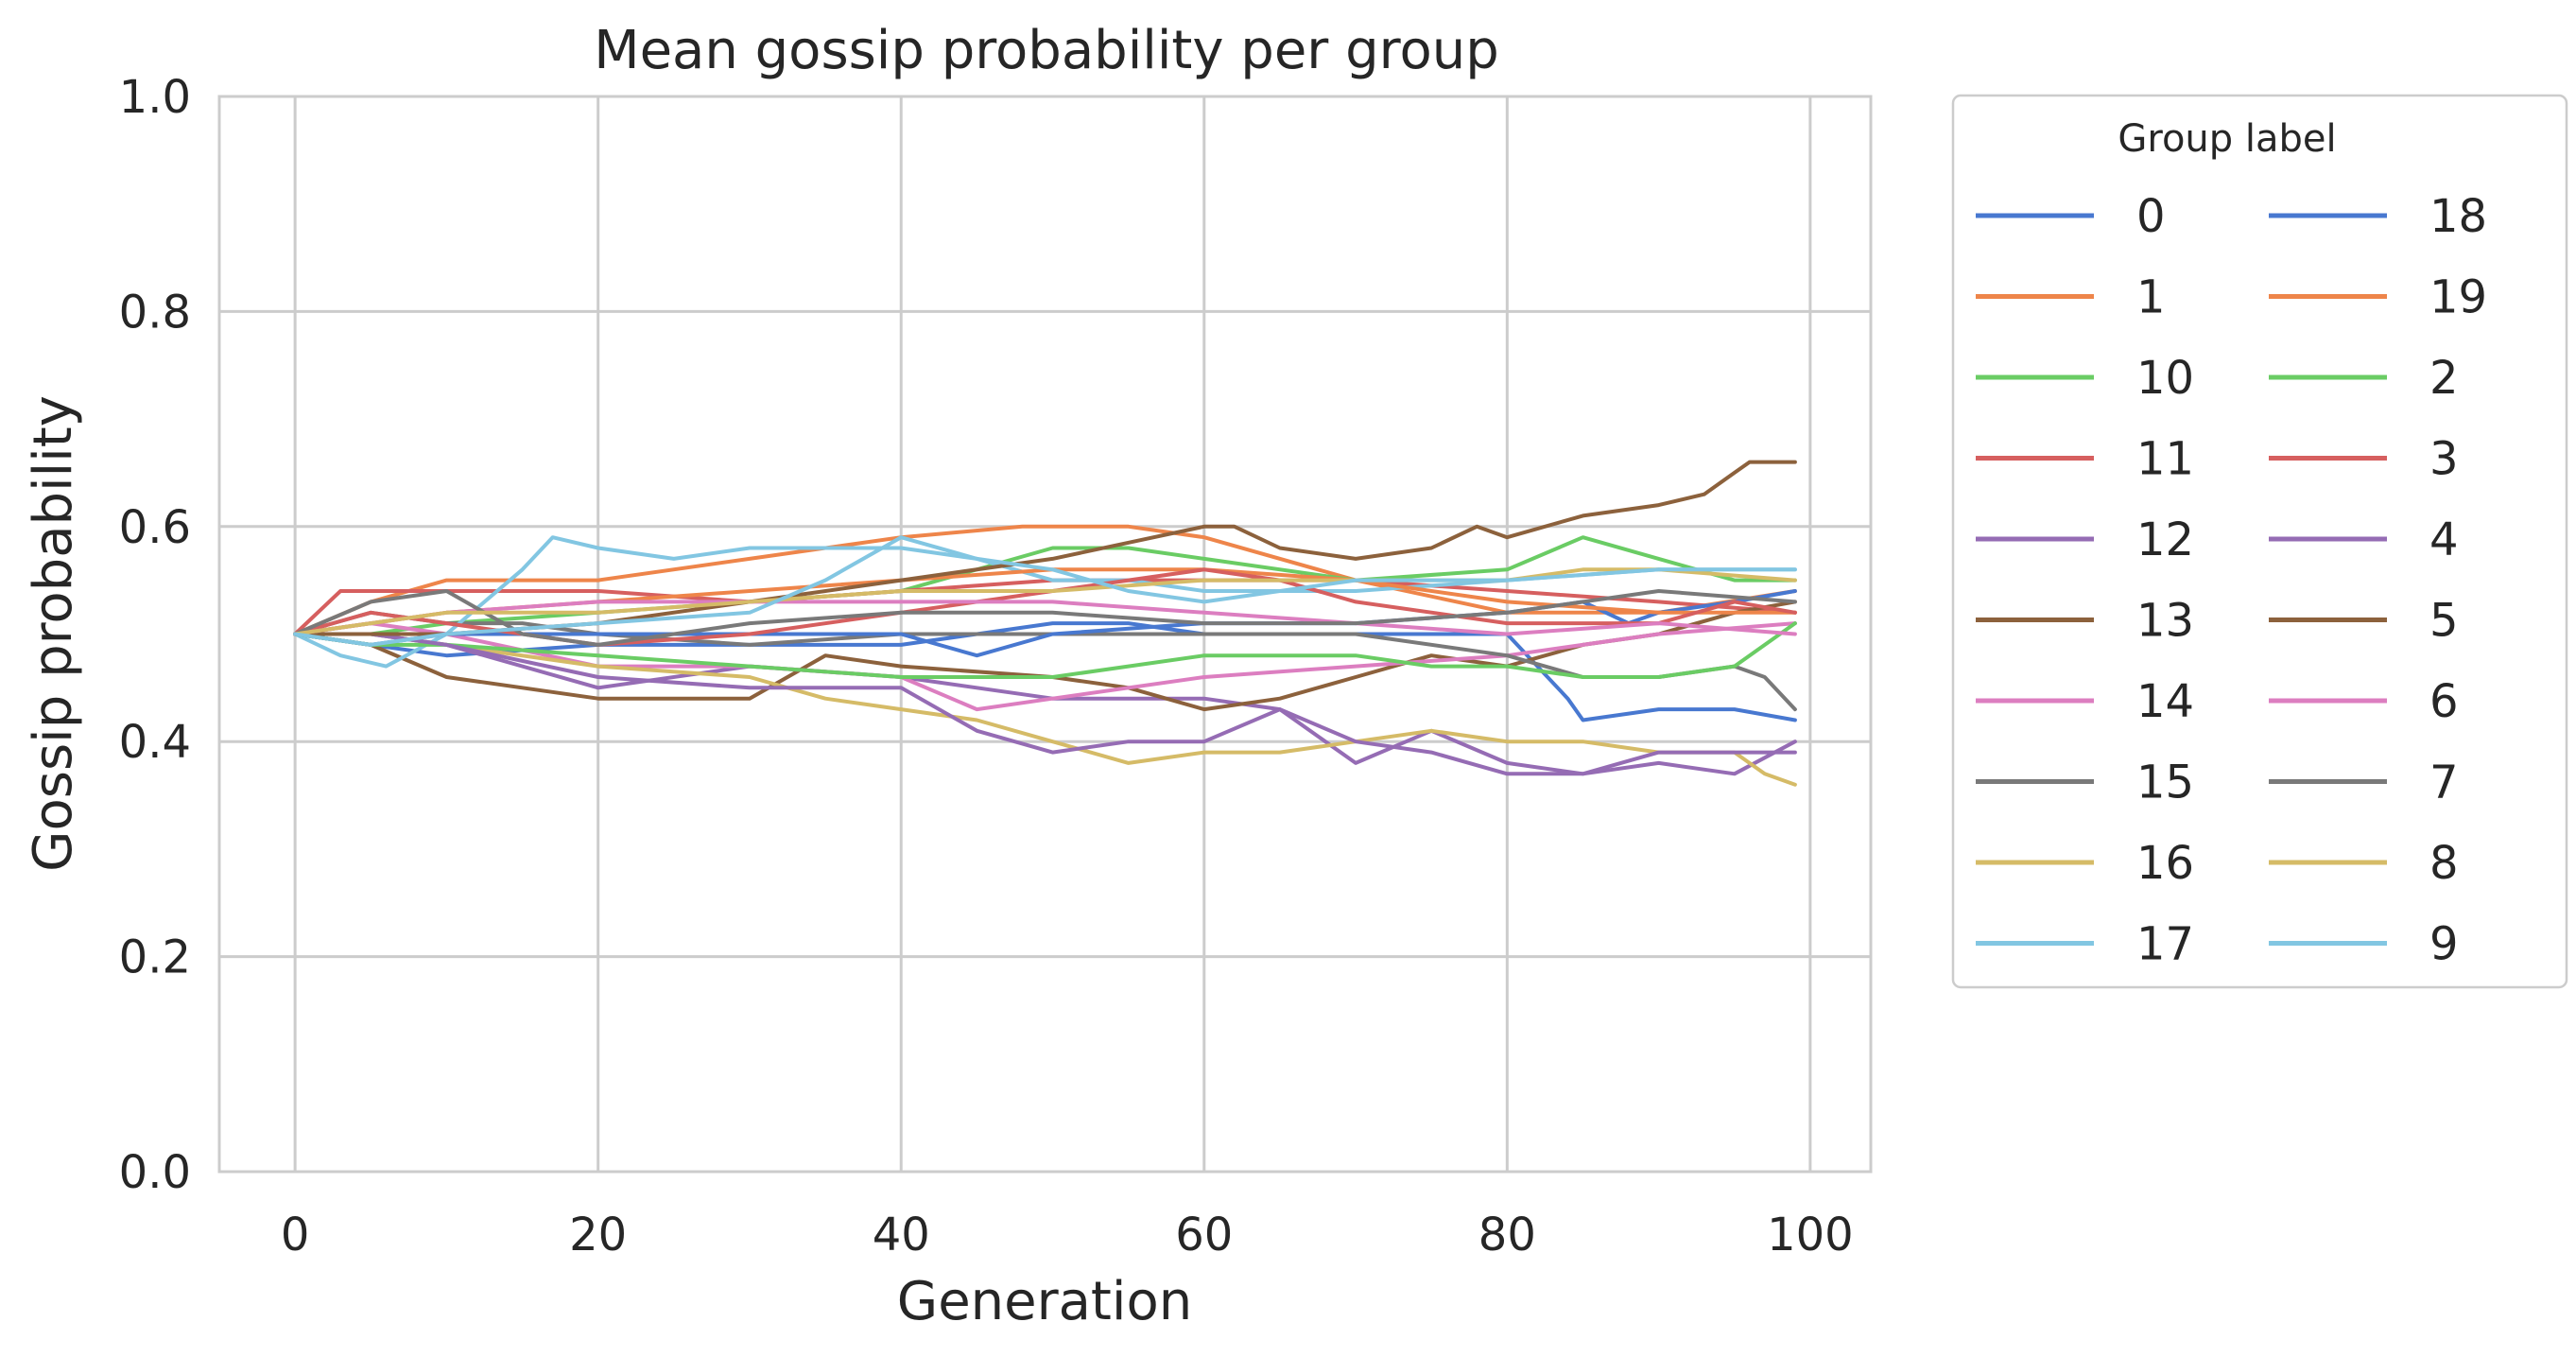  What do you see at coordinates (2085, 783) in the screenshot?
I see `legend-item: 15` at bounding box center [2085, 783].